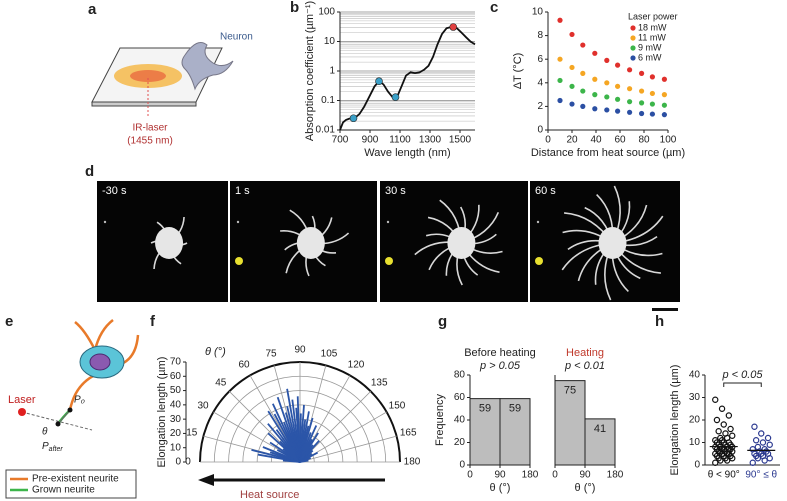 This screenshot has height=501, width=787. Describe the element at coordinates (440, 420) in the screenshot. I see `y-axis-label: Frequency` at that location.